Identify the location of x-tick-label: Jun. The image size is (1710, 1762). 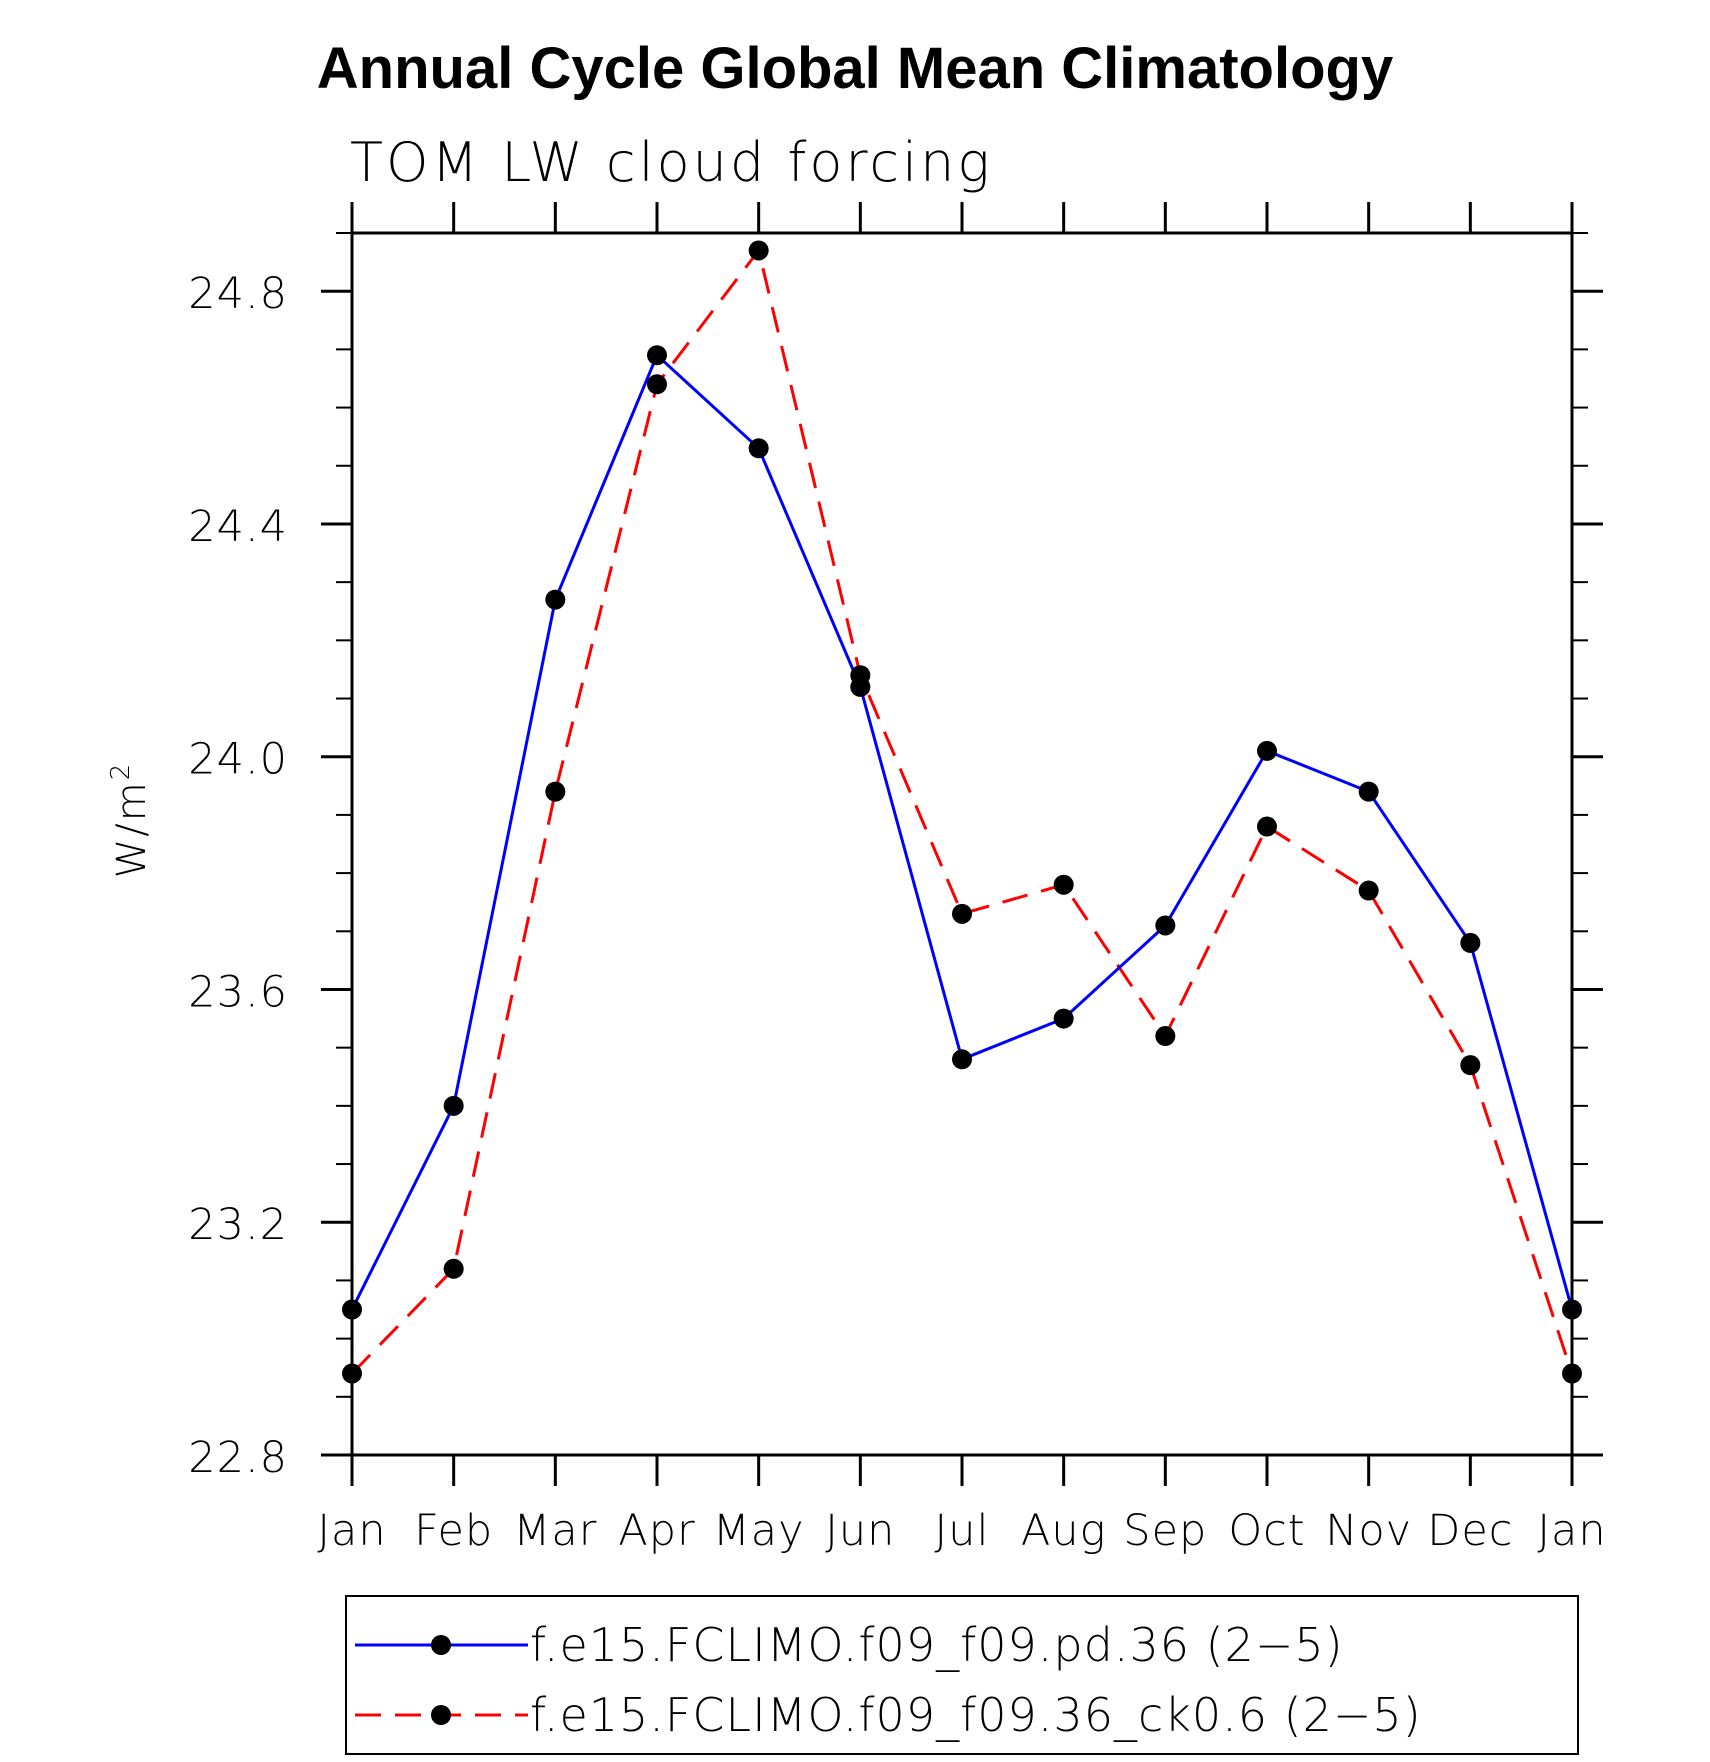
(860, 1531).